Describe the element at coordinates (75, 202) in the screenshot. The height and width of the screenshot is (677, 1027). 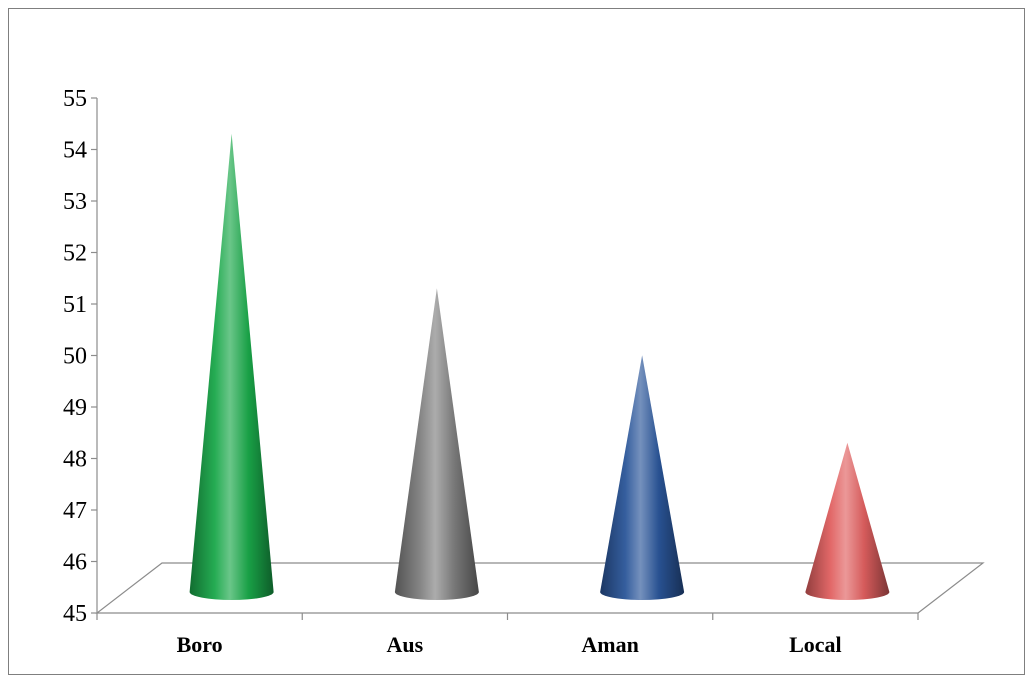
I see `y-tick-label: 53` at that location.